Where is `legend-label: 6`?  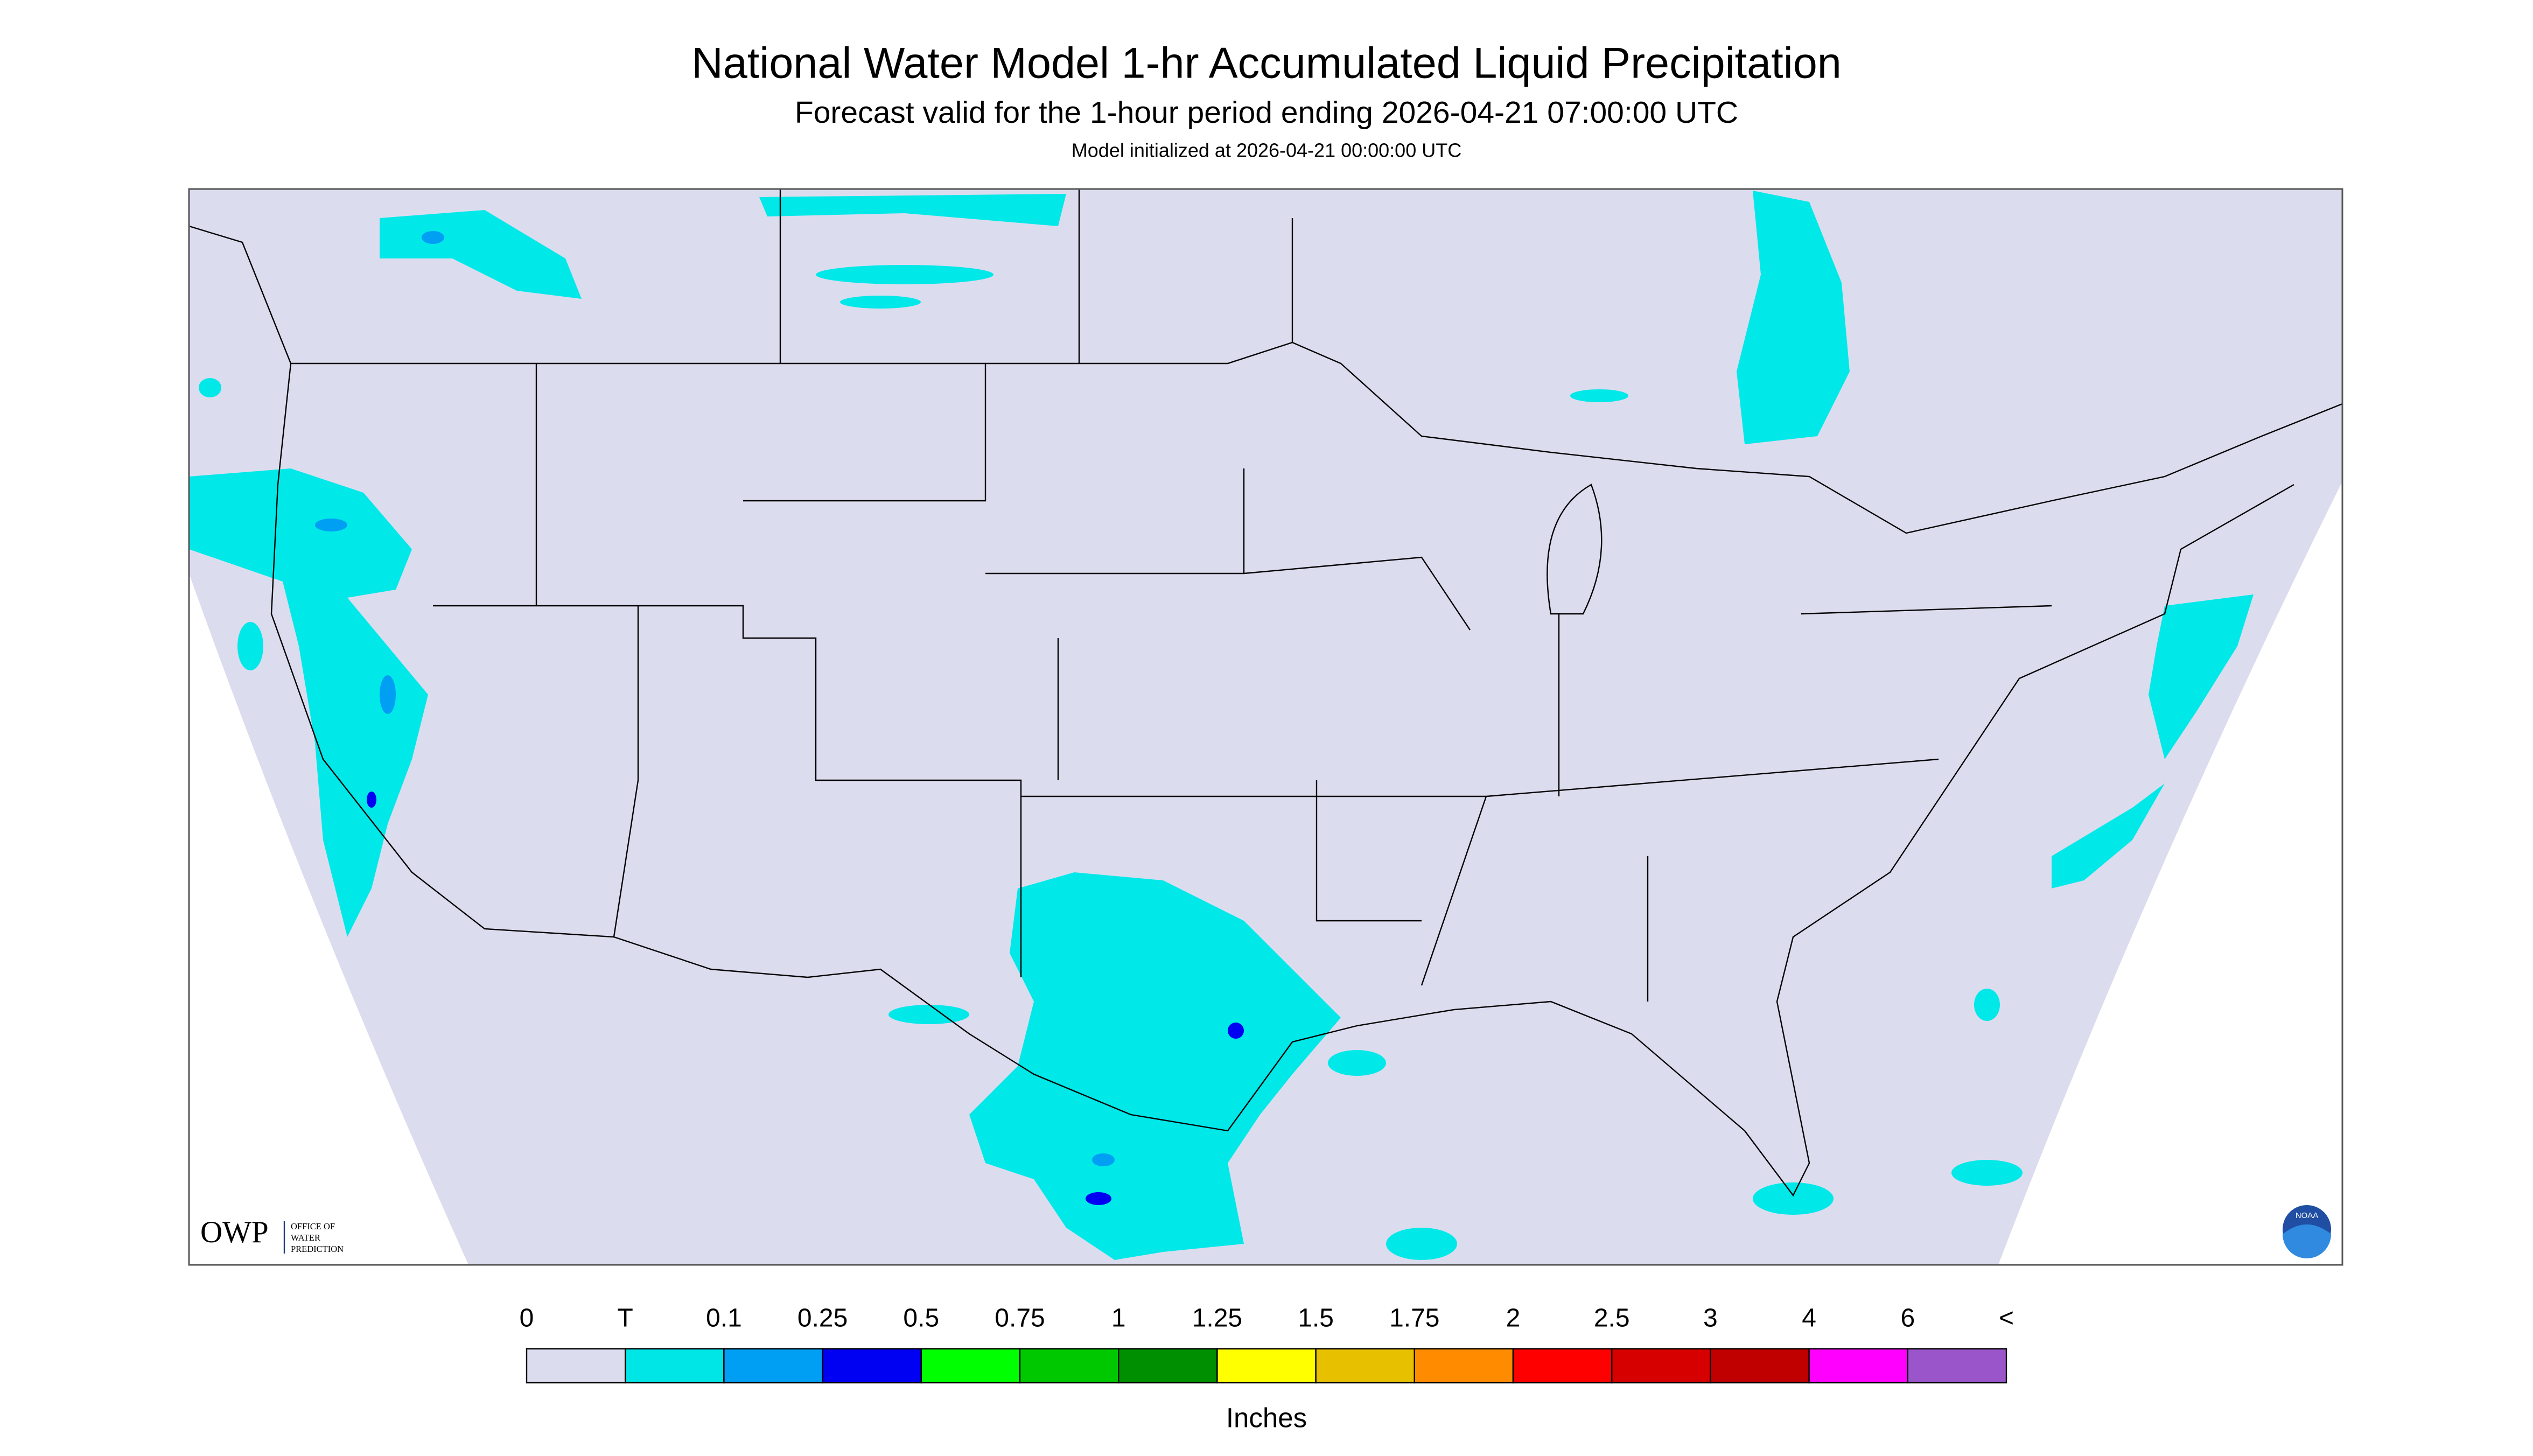
legend-label: 6 is located at coordinates (1908, 1318).